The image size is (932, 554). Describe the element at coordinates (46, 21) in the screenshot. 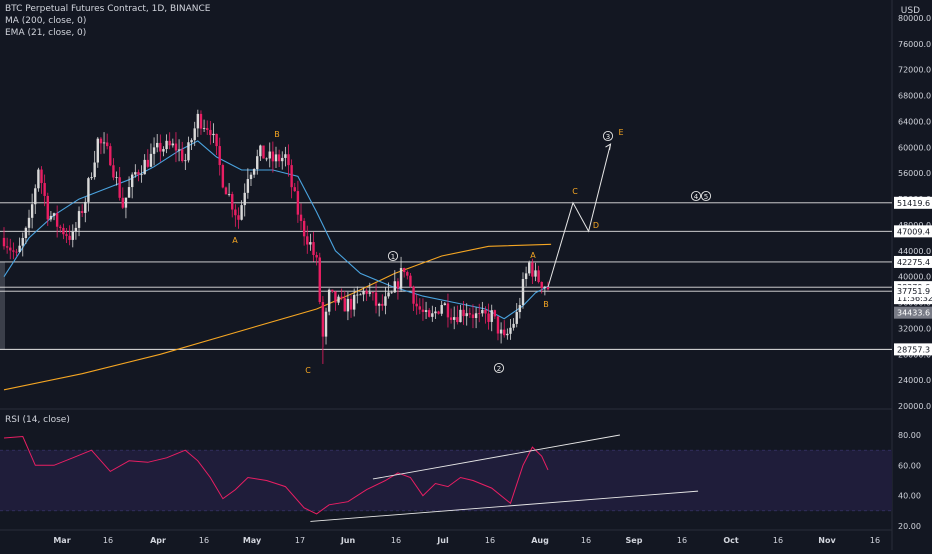

I see `ma-legend: MA (200, close, 0)` at that location.